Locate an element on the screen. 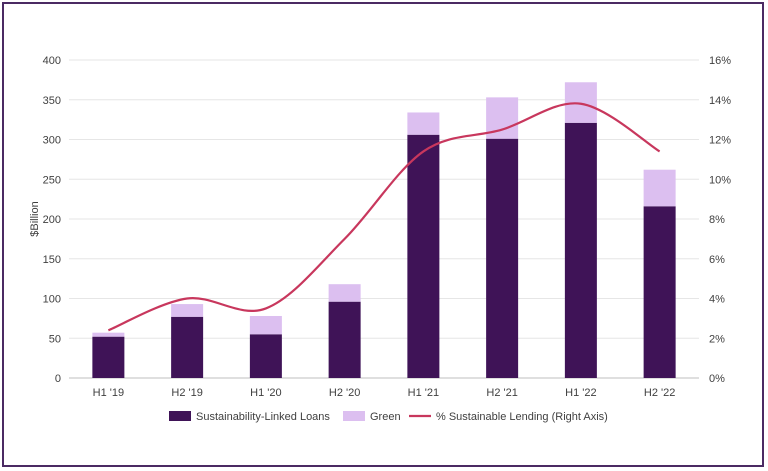  y2-tick-label: 6% is located at coordinates (717, 260).